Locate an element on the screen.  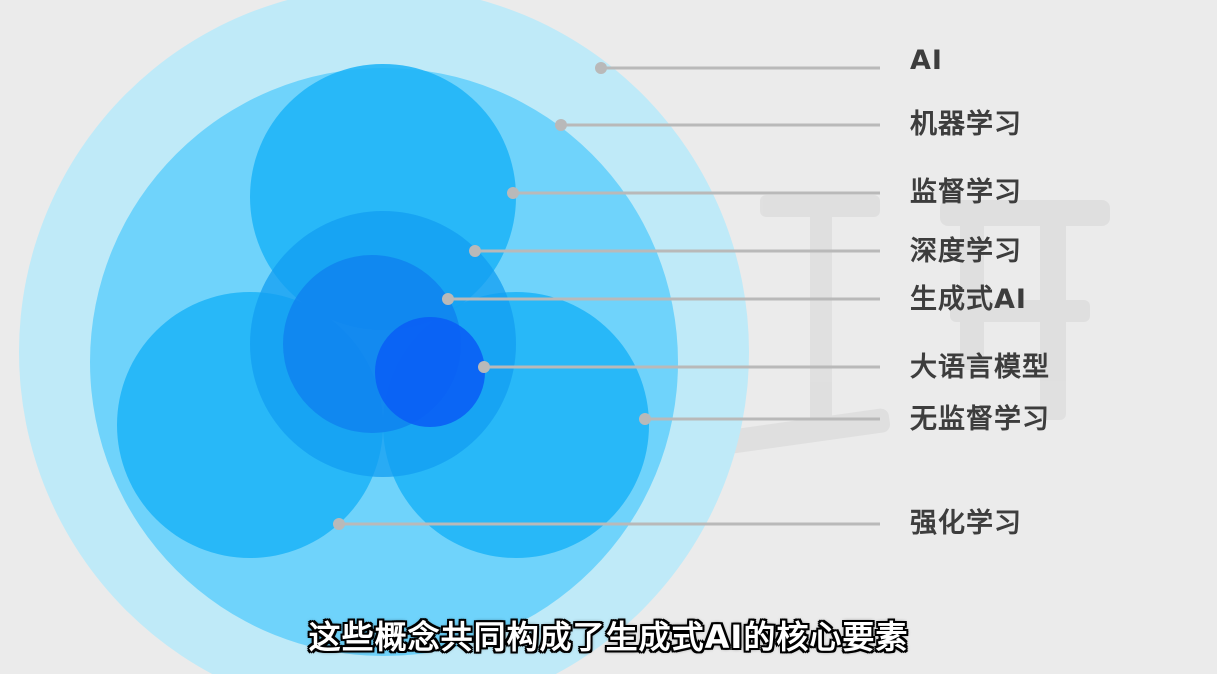
circle-large-language-model is located at coordinates (430, 372).